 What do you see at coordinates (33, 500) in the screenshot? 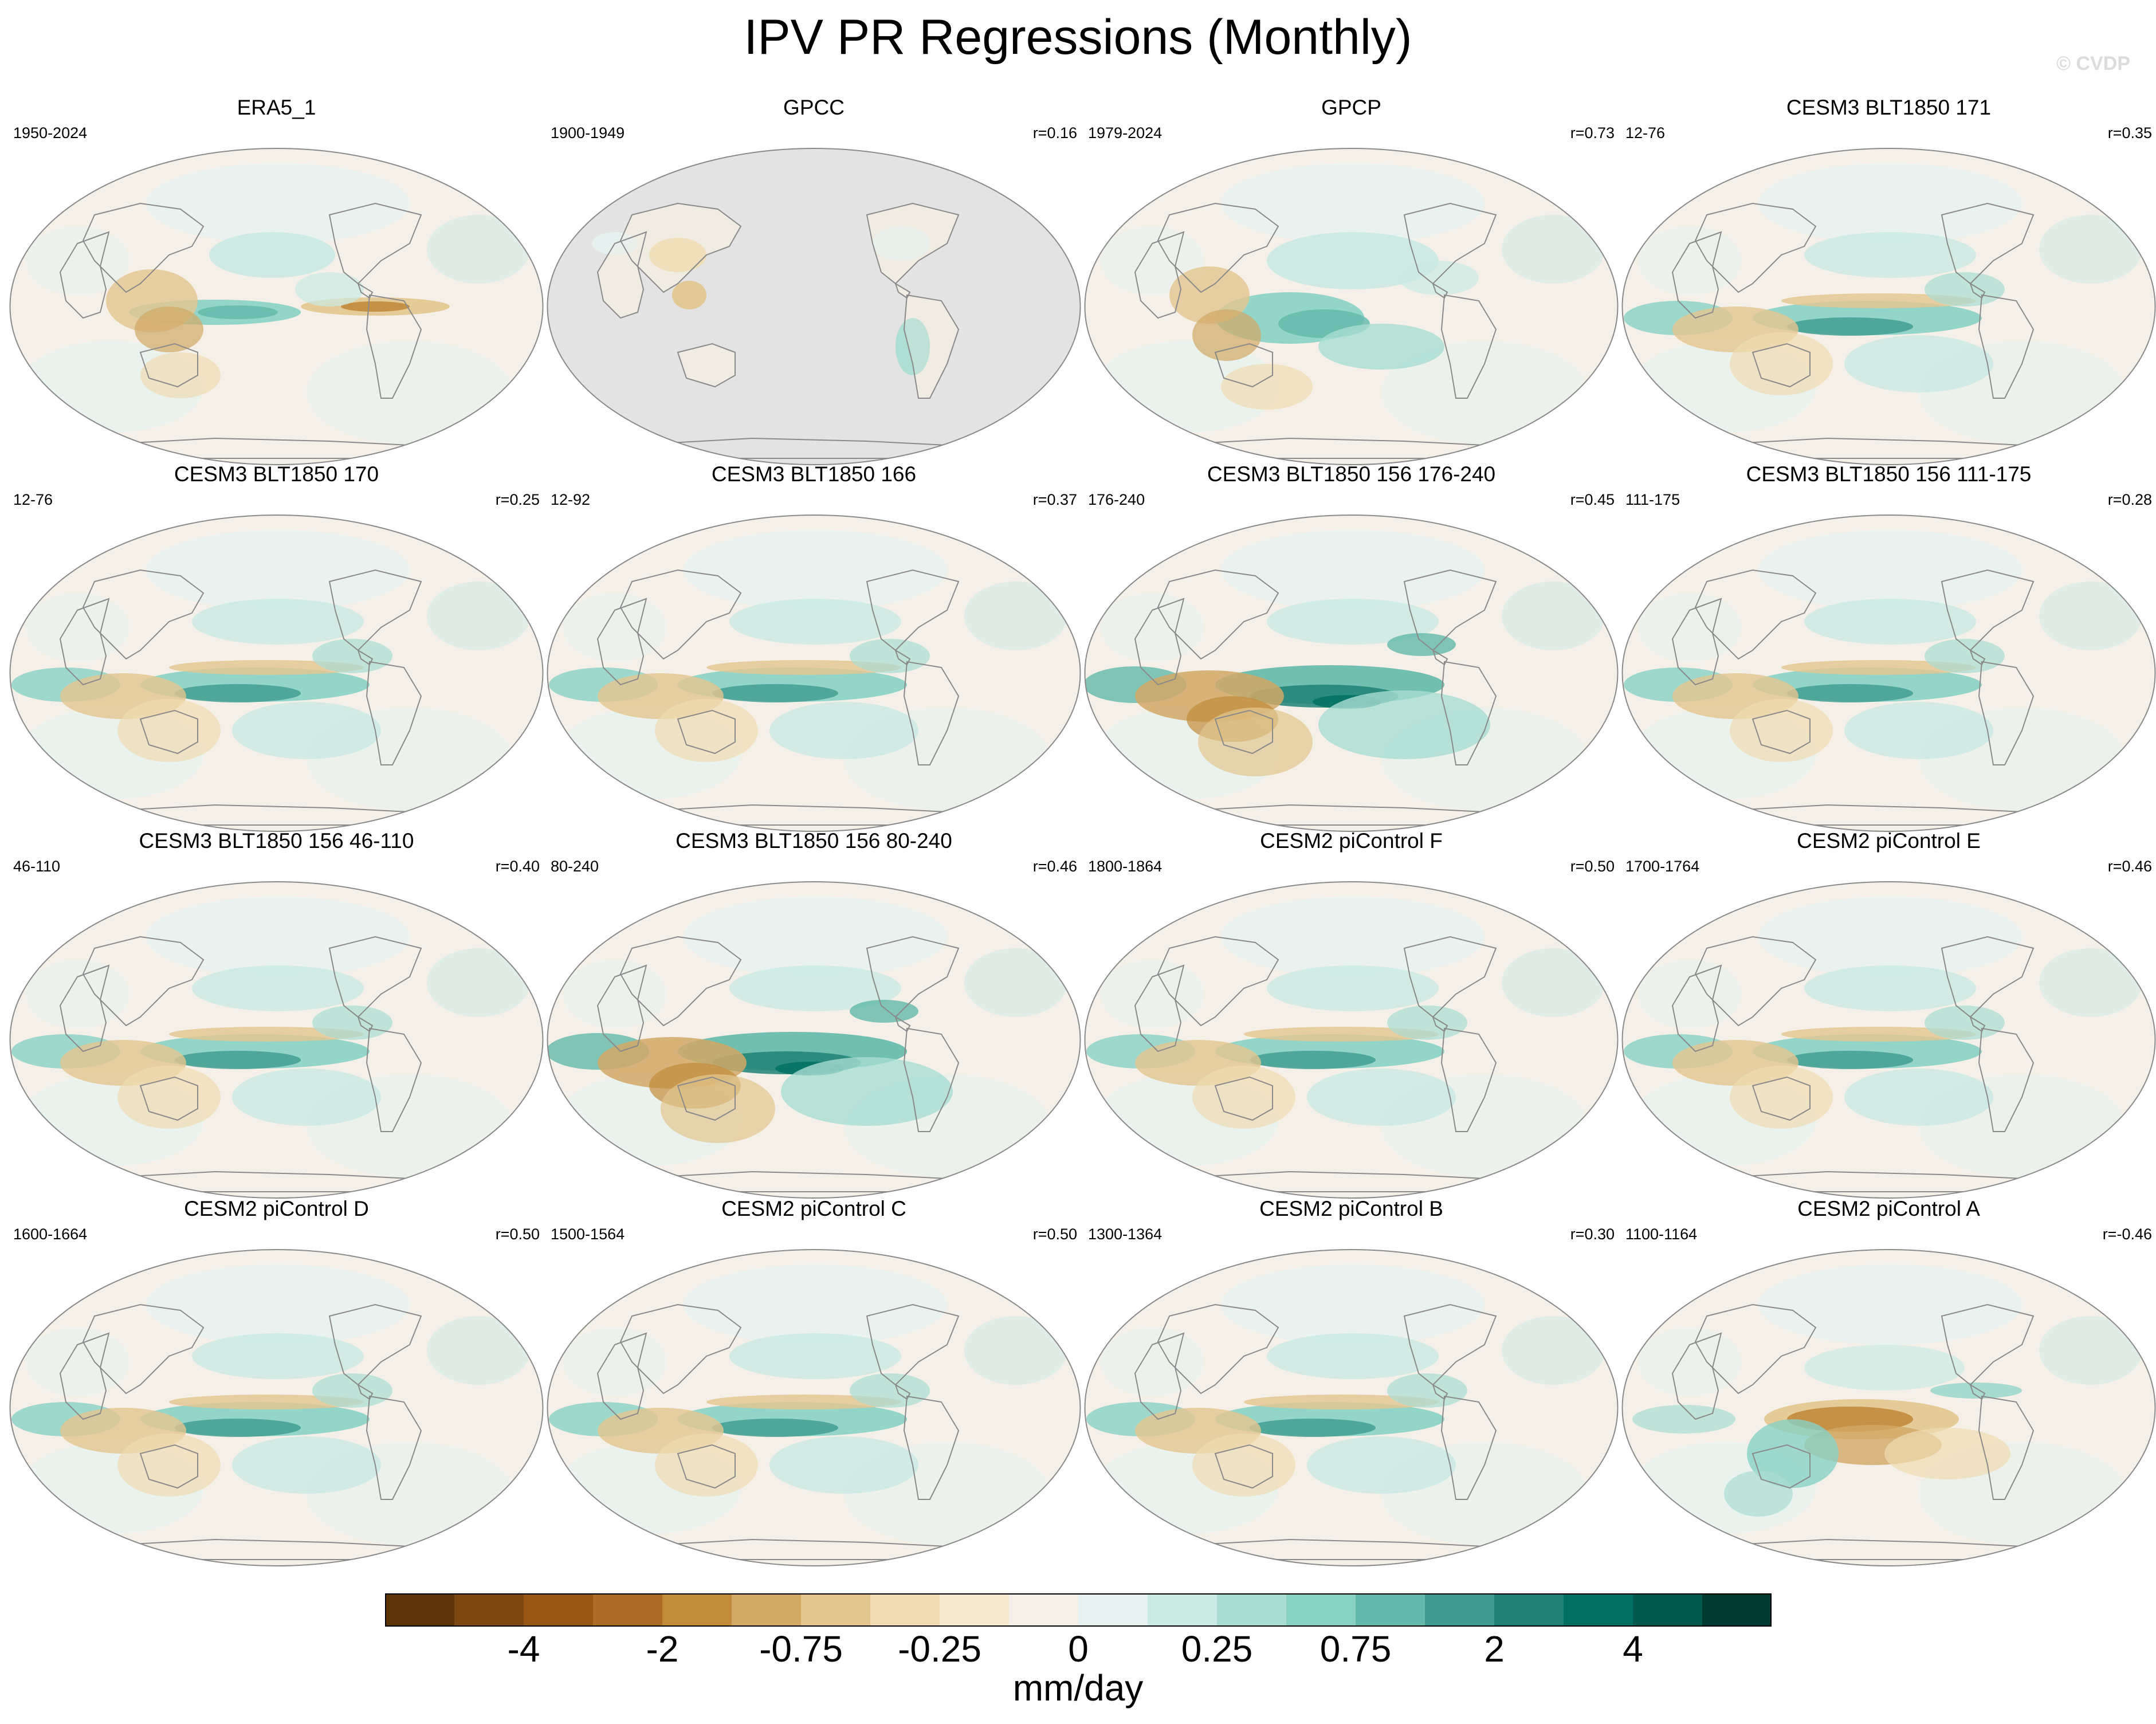
I see `panel-years: 12-76` at bounding box center [33, 500].